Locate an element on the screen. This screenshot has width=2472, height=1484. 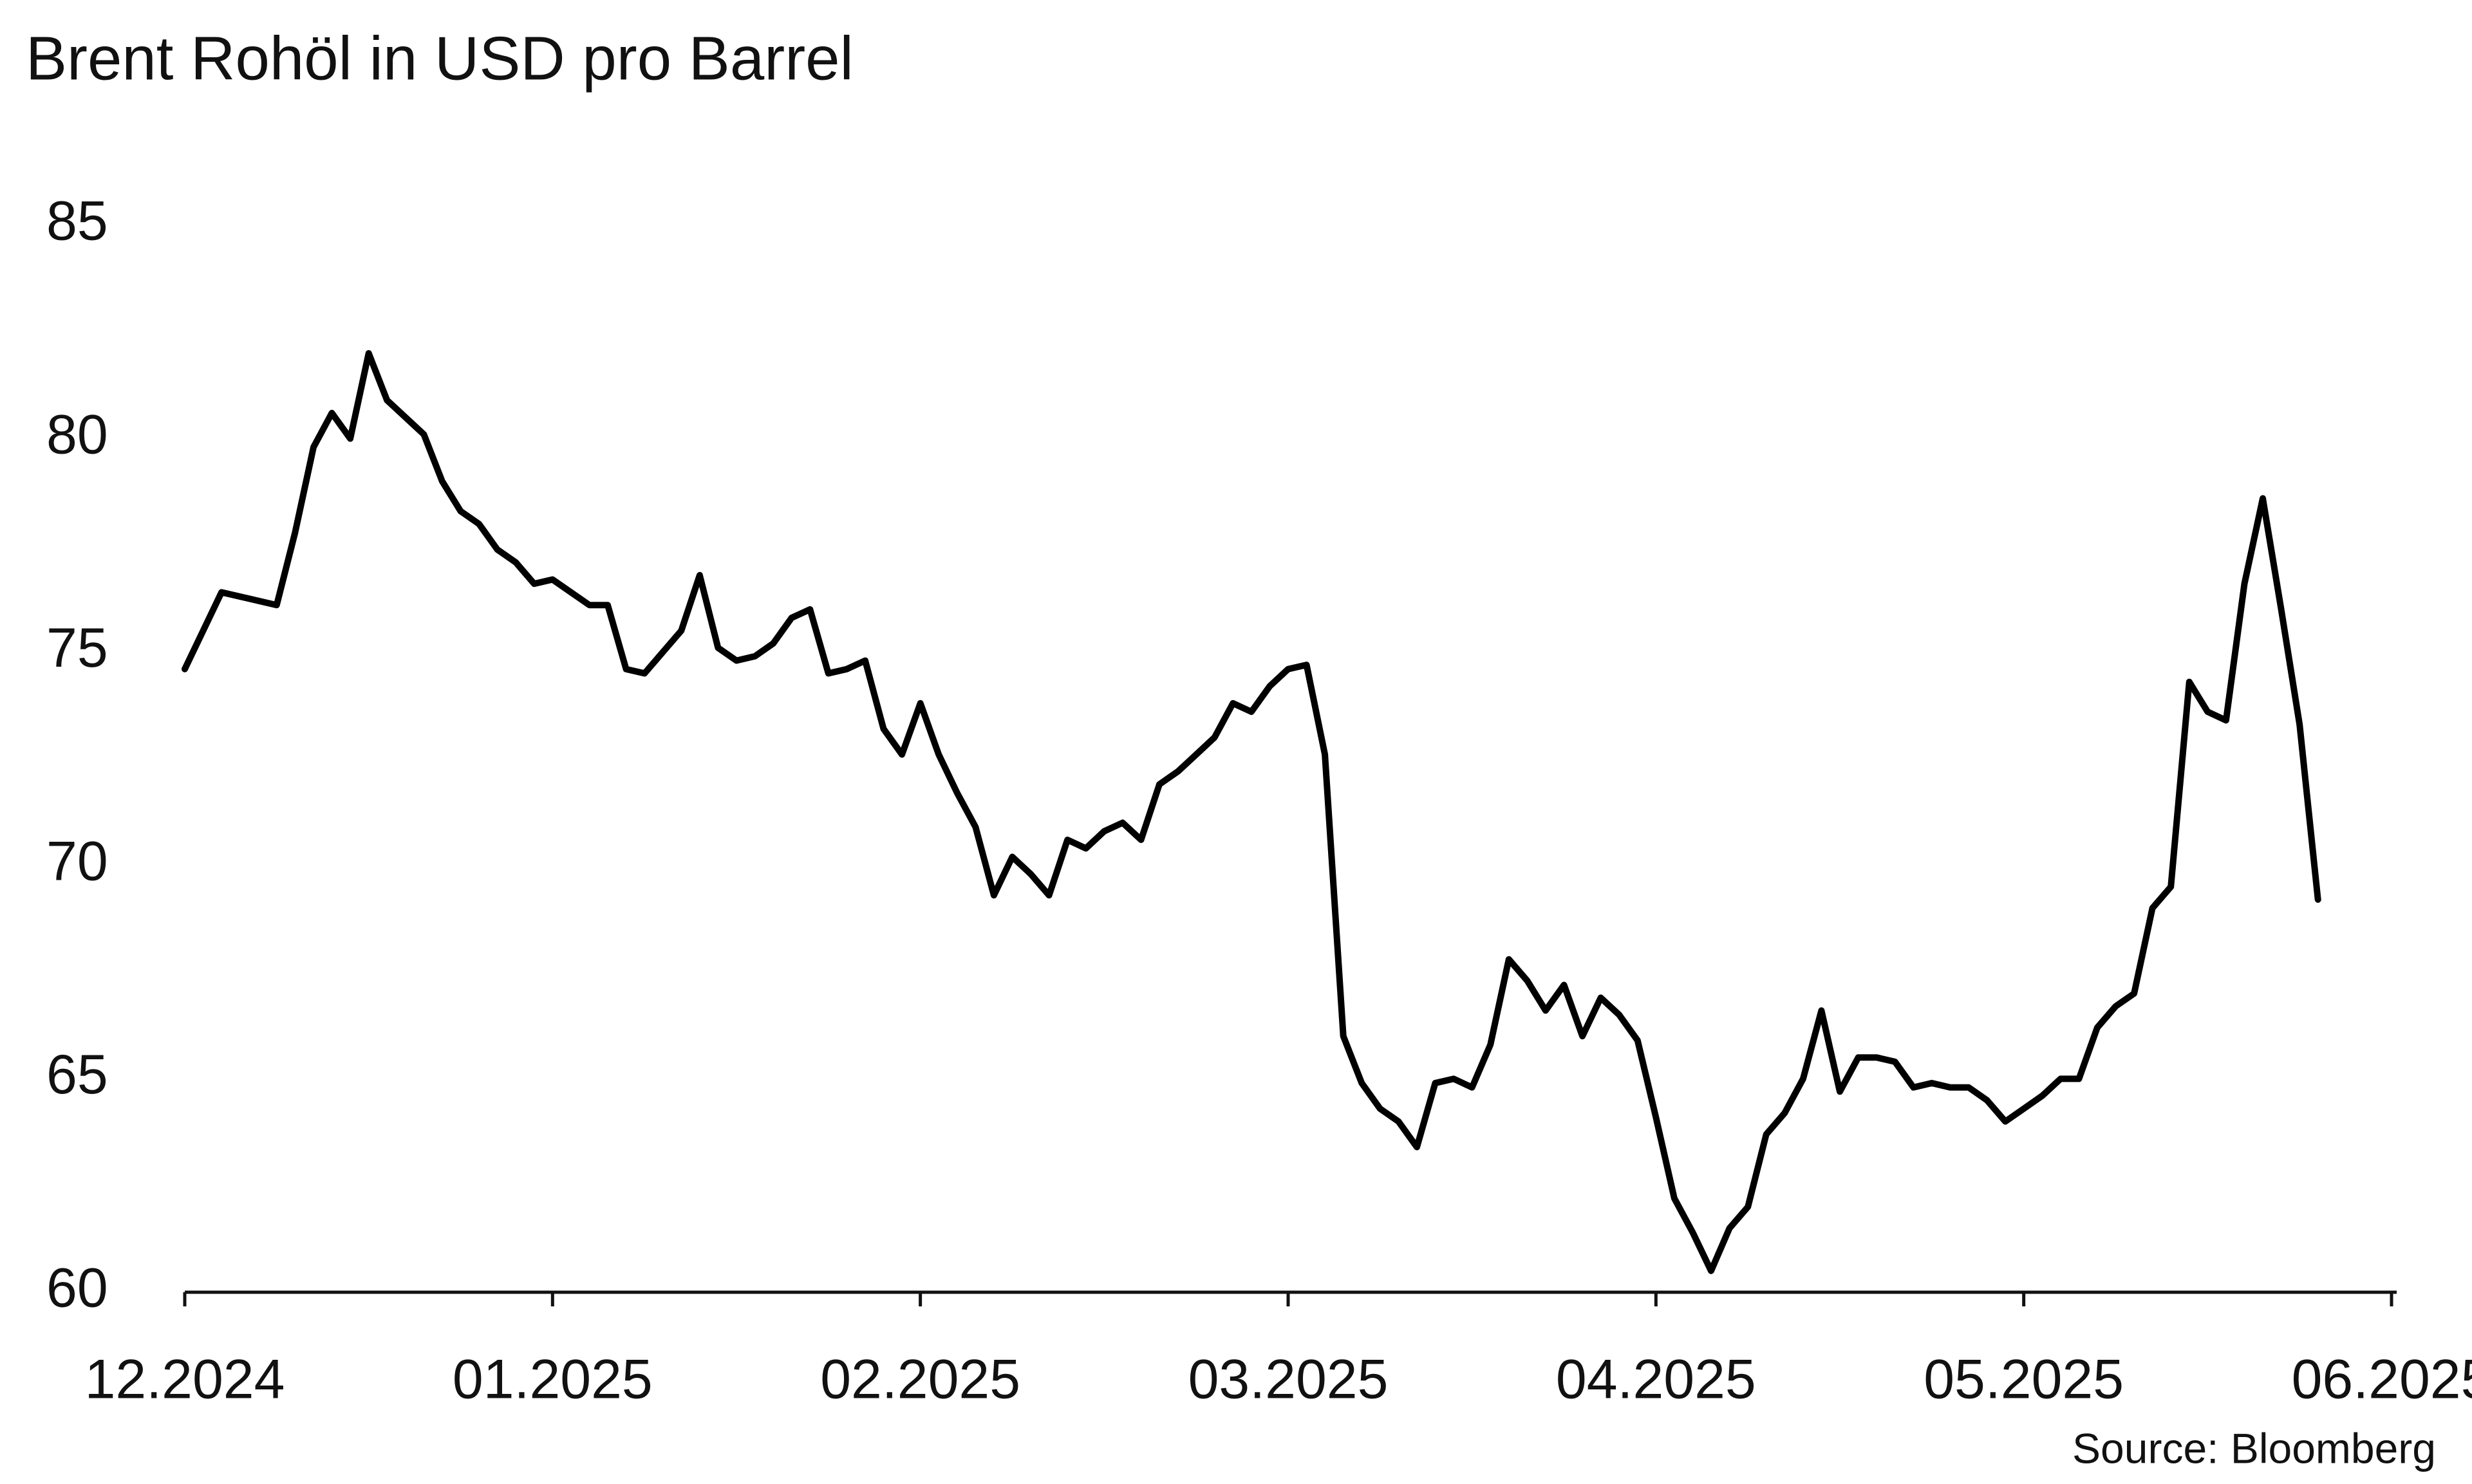
y-tick-label: 65 is located at coordinates (77, 1075).